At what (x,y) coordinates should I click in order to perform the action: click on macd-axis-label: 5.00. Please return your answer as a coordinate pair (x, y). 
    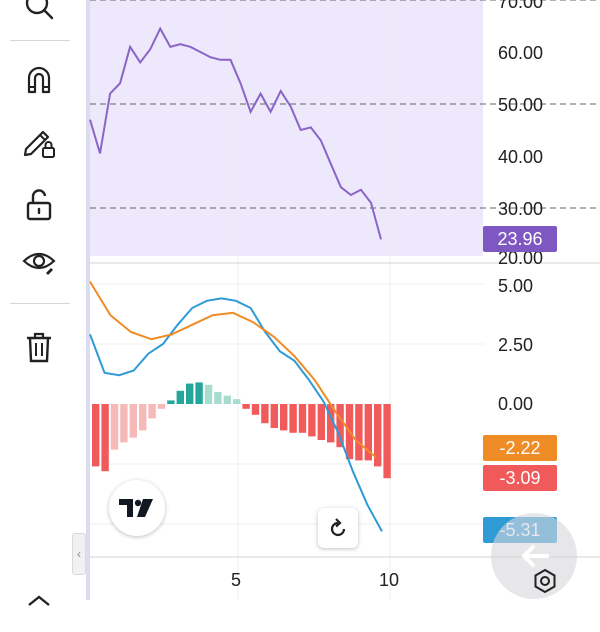
    Looking at the image, I should click on (516, 286).